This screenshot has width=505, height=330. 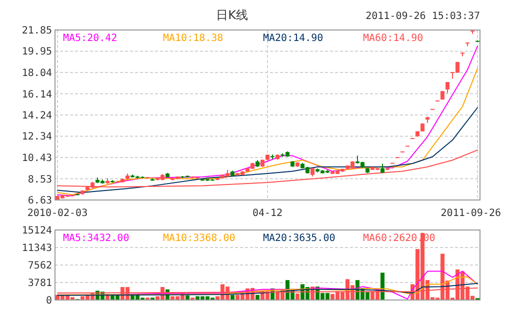 What do you see at coordinates (293, 38) in the screenshot?
I see `text: MA20:14.90` at bounding box center [293, 38].